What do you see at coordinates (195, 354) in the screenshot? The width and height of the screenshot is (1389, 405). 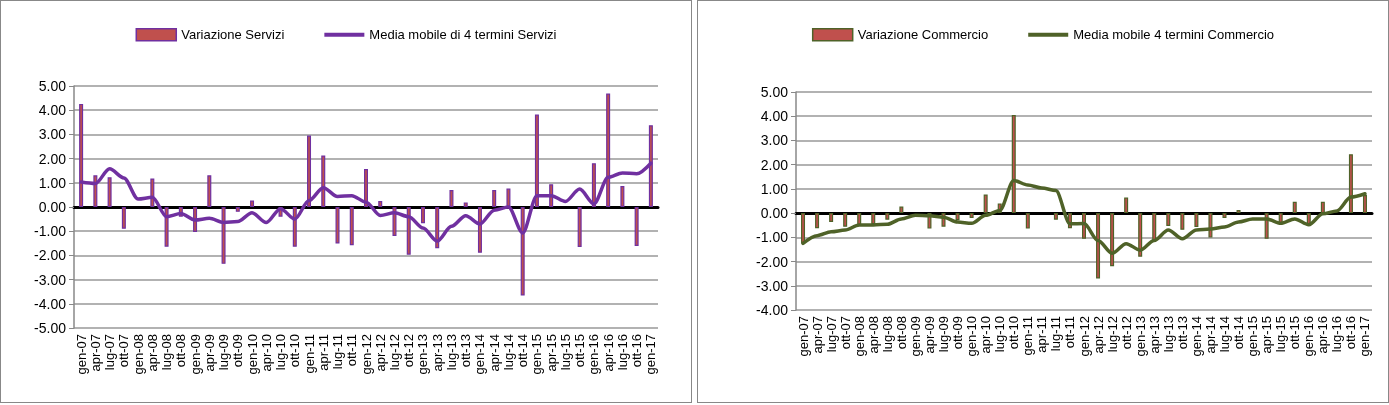 I see `x-tick-label: gen-09` at bounding box center [195, 354].